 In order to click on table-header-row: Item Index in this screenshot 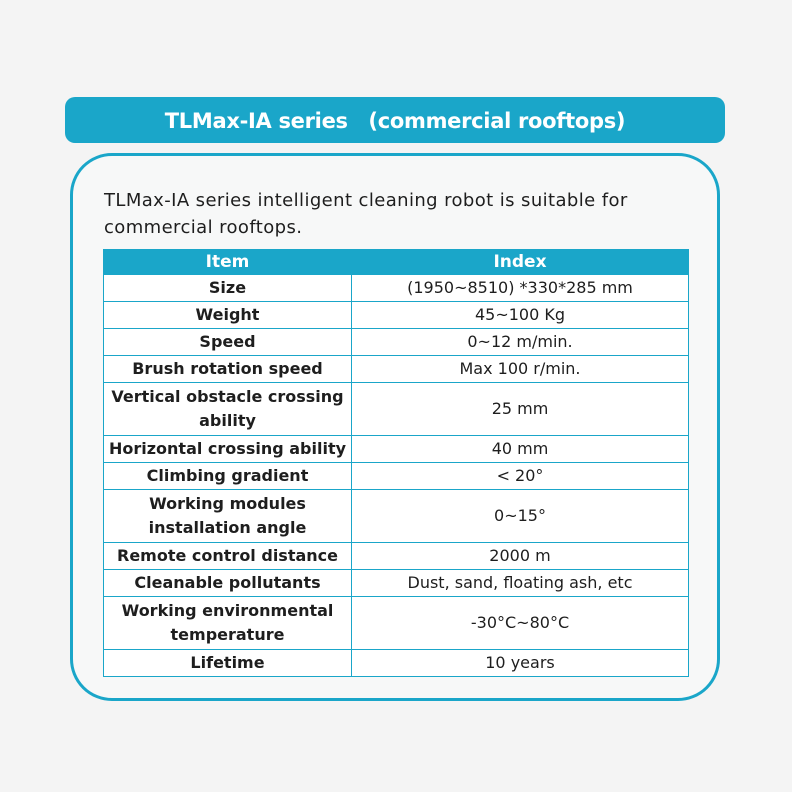, I will do `click(396, 262)`.